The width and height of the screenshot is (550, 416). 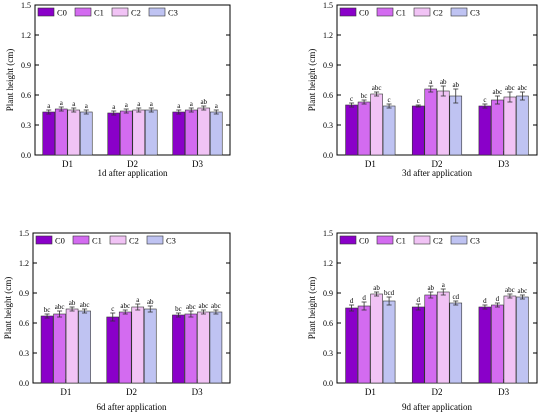 What do you see at coordinates (126, 133) in the screenshot?
I see `bar-c1-d2` at bounding box center [126, 133].